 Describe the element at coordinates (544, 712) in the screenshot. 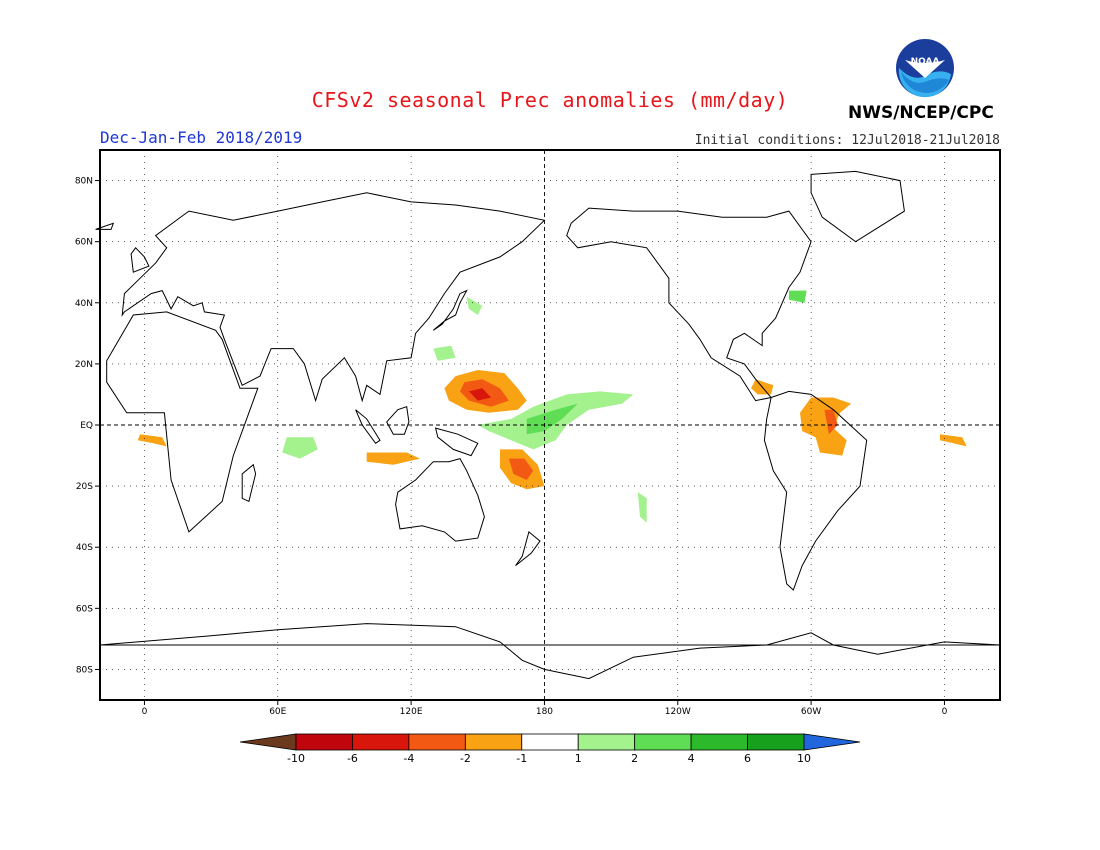

I see `x-tick-label-3: 180` at that location.